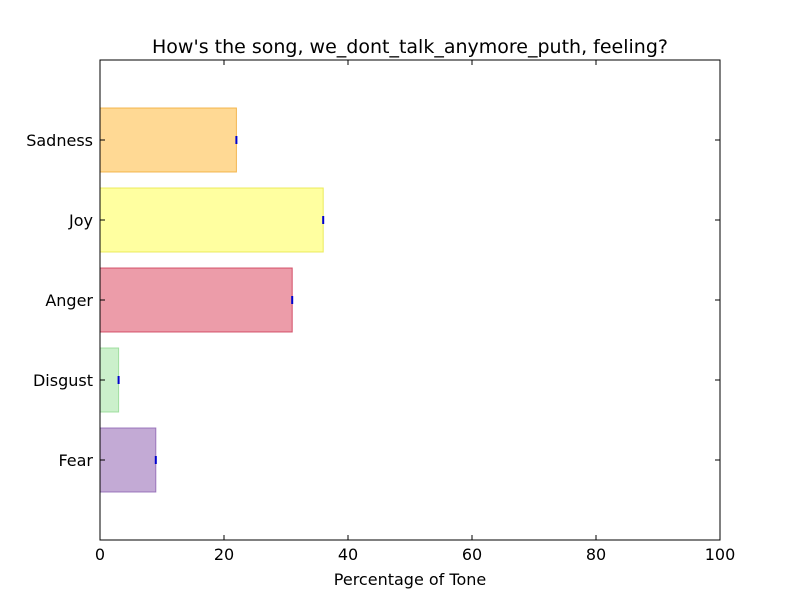 This screenshot has height=600, width=800. Describe the element at coordinates (472, 554) in the screenshot. I see `x-tick-label: 60` at that location.